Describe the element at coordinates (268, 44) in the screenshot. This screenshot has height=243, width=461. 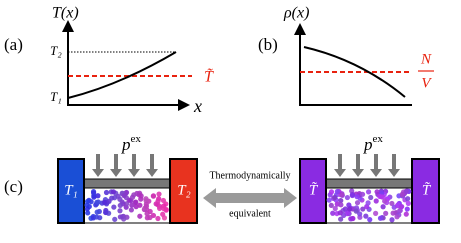
I see `panel-label: (b)` at that location.